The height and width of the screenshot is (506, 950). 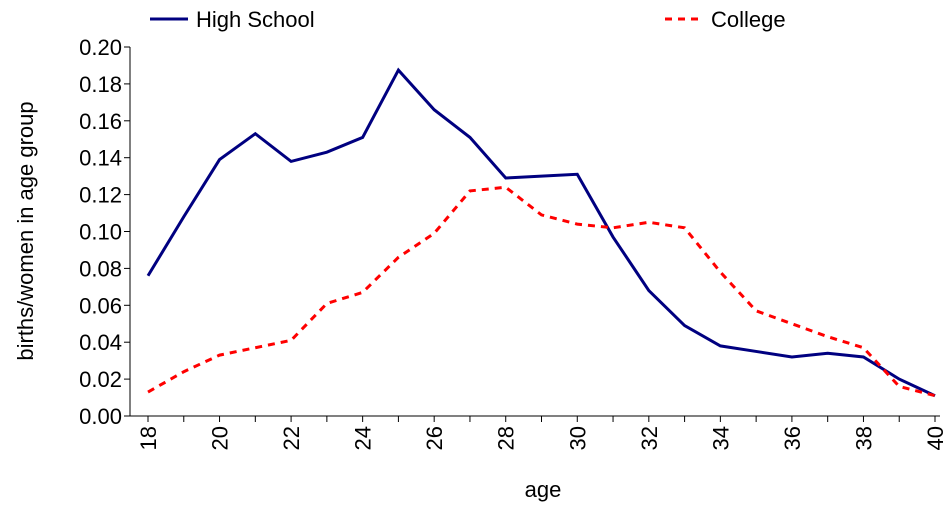 What do you see at coordinates (100, 416) in the screenshot?
I see `y-tick-label: 0.00` at bounding box center [100, 416].